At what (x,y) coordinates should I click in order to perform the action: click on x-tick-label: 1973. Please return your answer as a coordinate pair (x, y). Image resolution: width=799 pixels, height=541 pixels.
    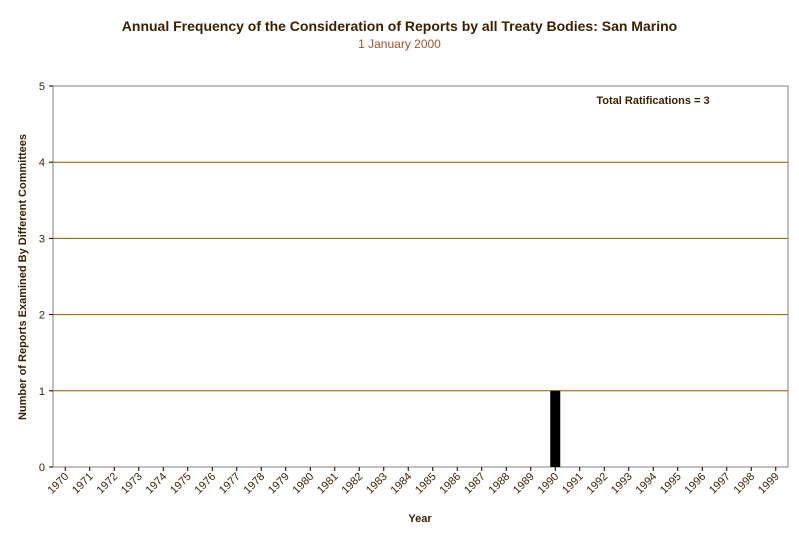
    Looking at the image, I should click on (132, 484).